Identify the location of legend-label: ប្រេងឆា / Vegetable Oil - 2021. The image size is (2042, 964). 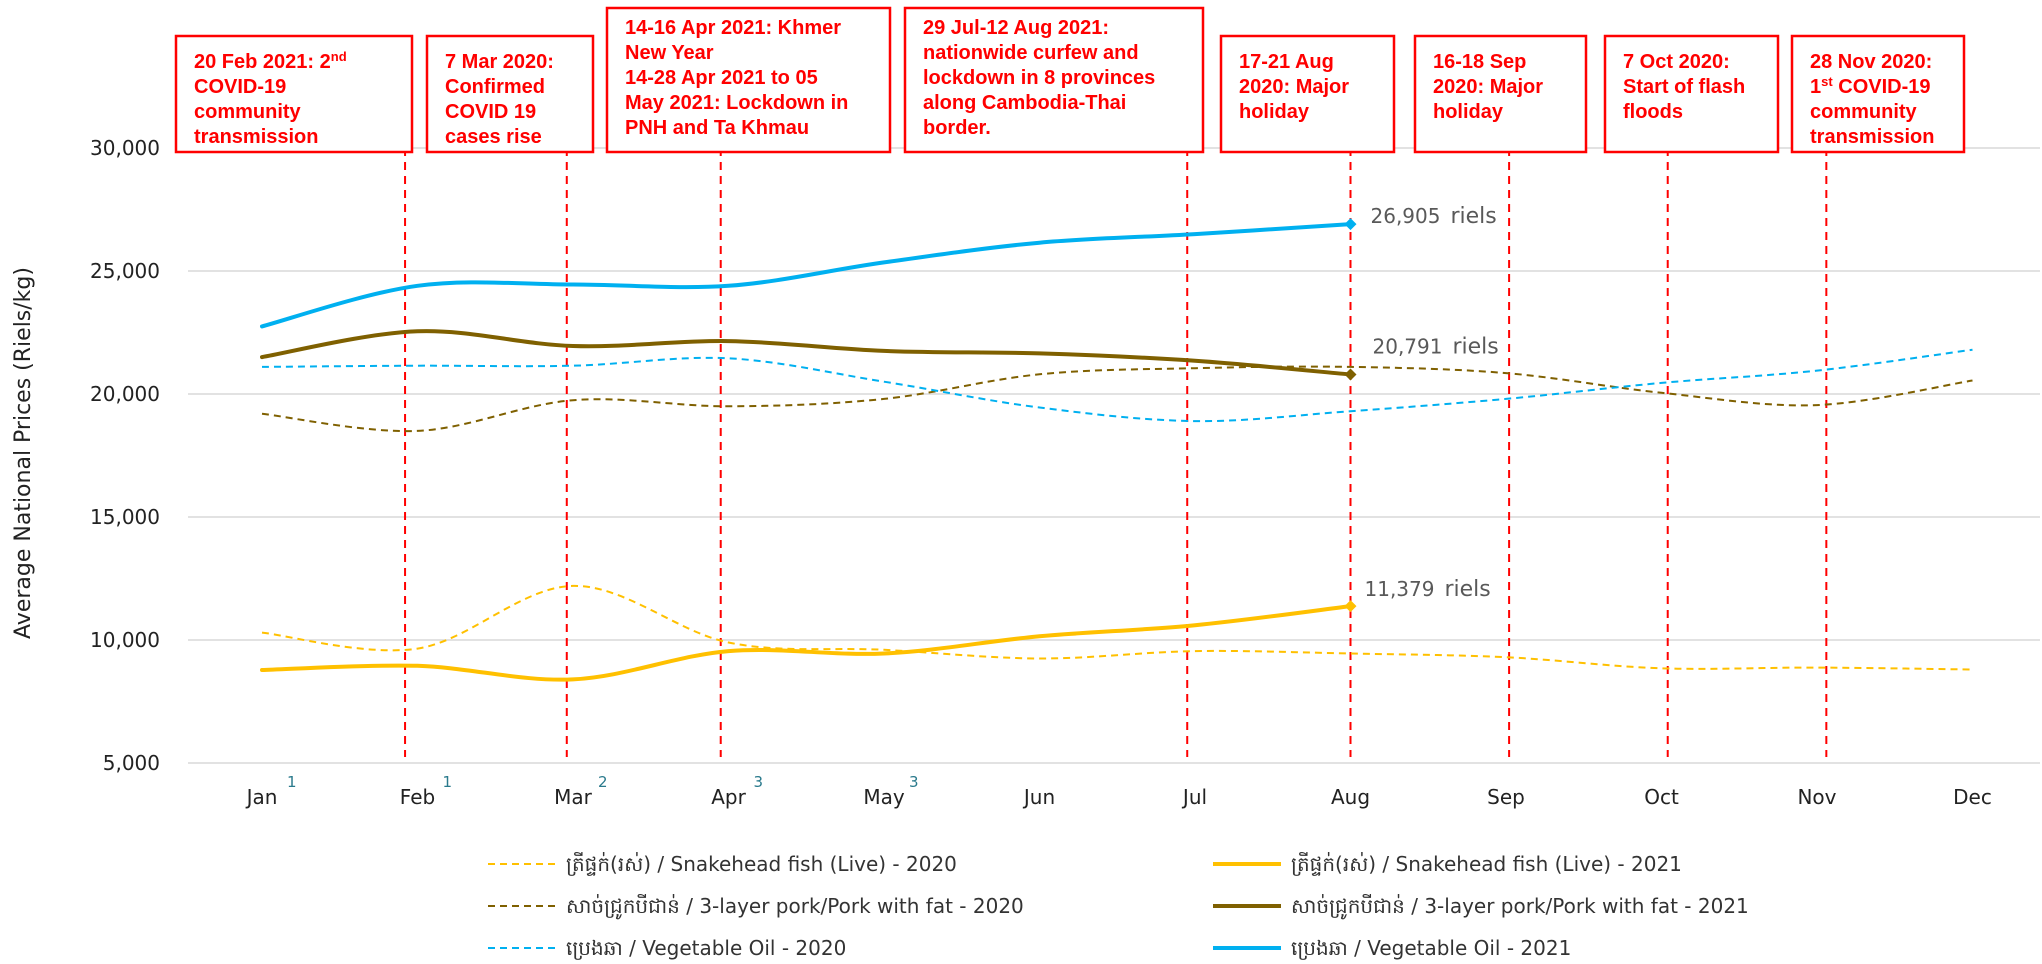
(1431, 948).